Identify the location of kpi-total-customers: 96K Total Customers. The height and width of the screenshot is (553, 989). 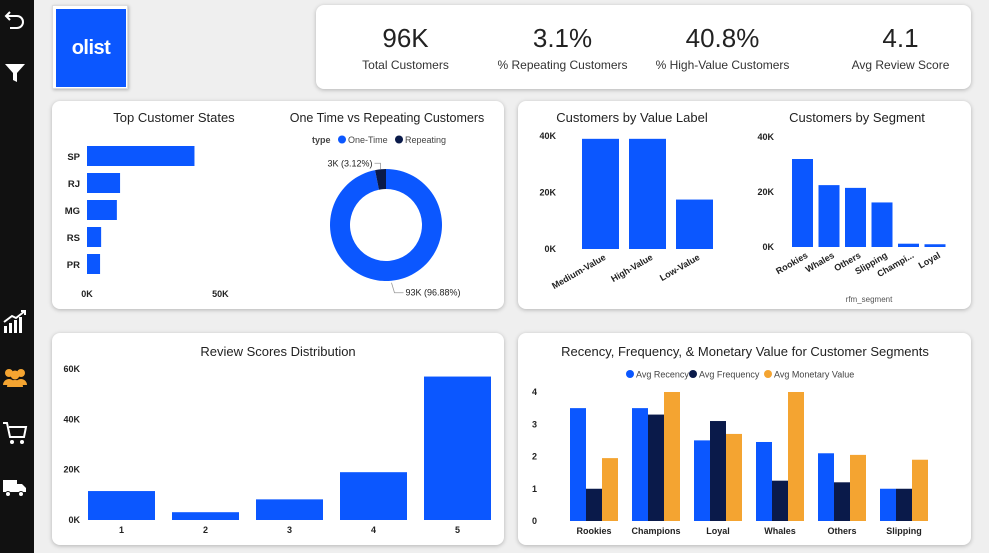
(405, 47).